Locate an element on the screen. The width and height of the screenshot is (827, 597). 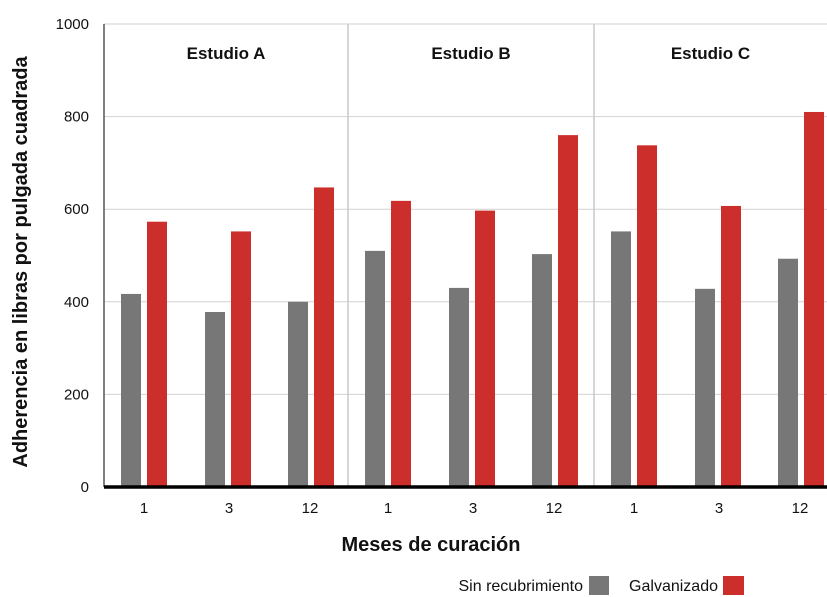
legend-swatch-galvanizado is located at coordinates (733, 585).